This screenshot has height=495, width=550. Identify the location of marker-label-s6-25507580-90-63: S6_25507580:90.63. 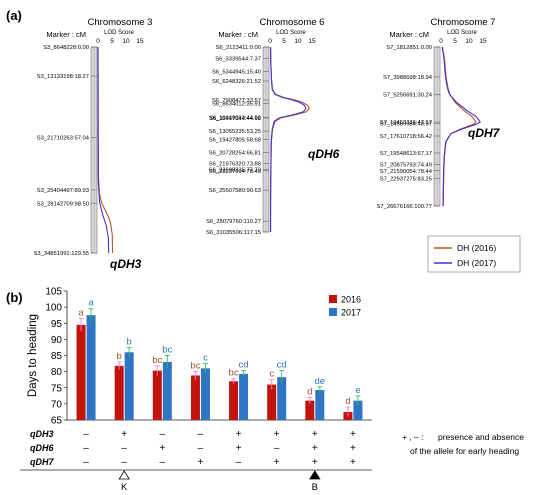
(235, 191).